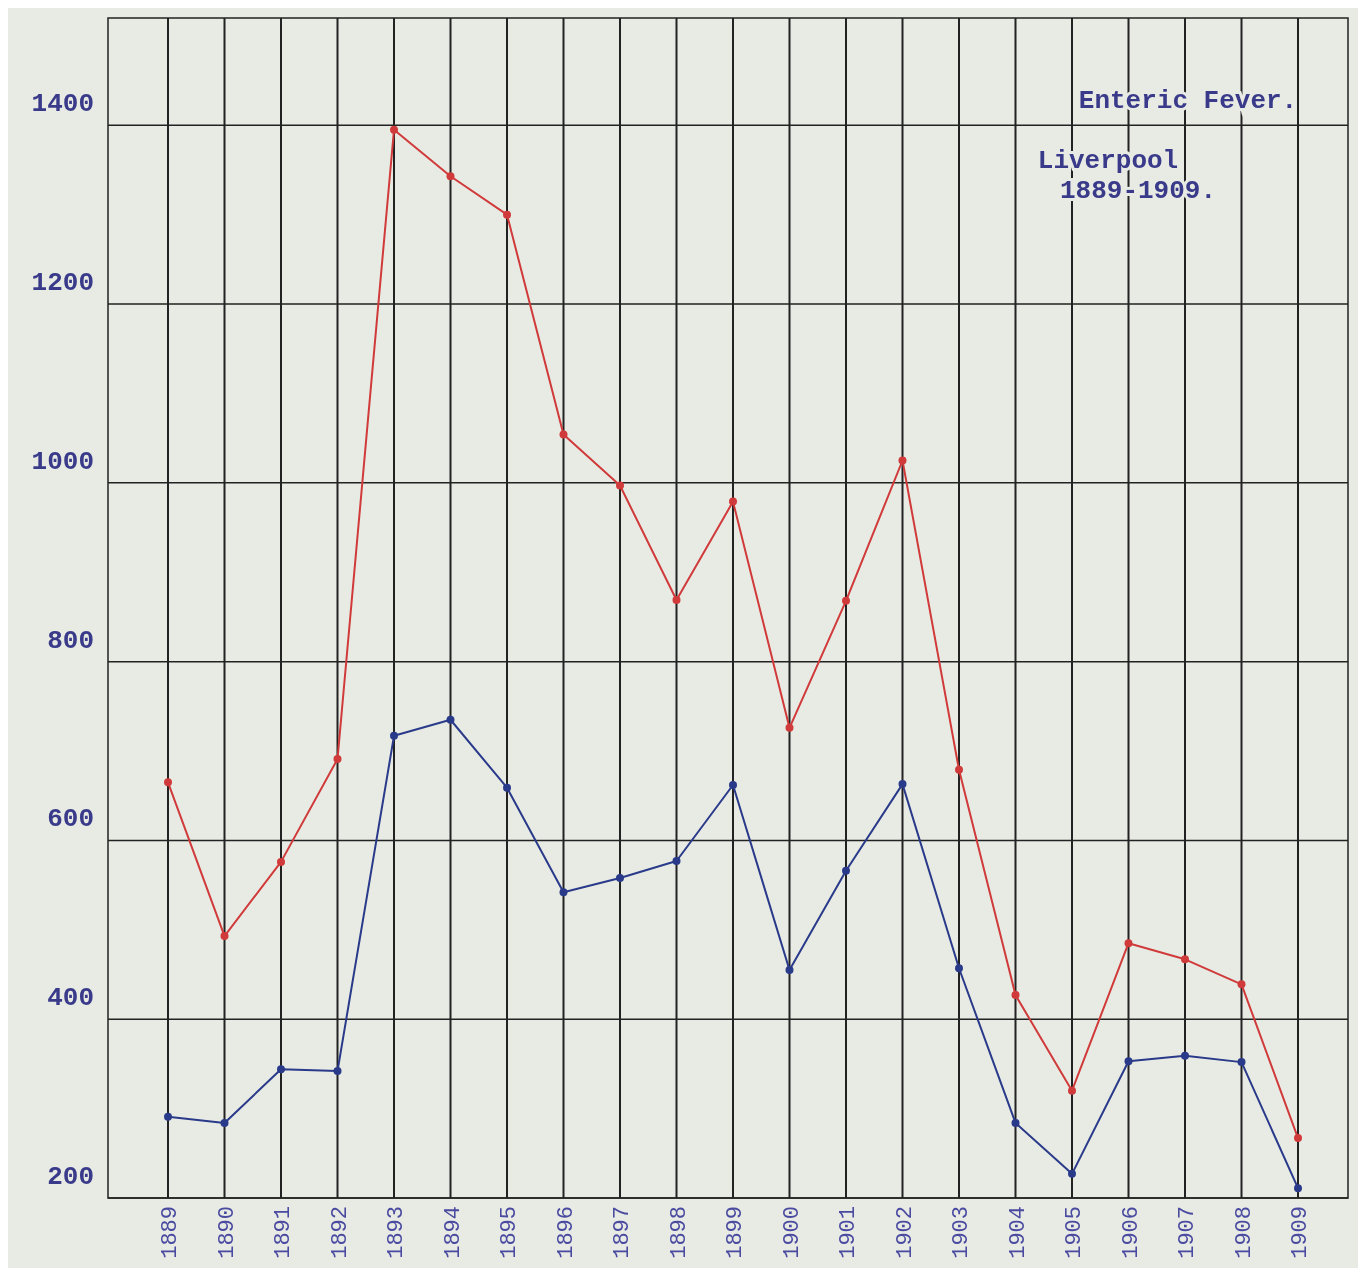 This screenshot has width=1368, height=1276. I want to click on y-tick-label: 1400, so click(62, 104).